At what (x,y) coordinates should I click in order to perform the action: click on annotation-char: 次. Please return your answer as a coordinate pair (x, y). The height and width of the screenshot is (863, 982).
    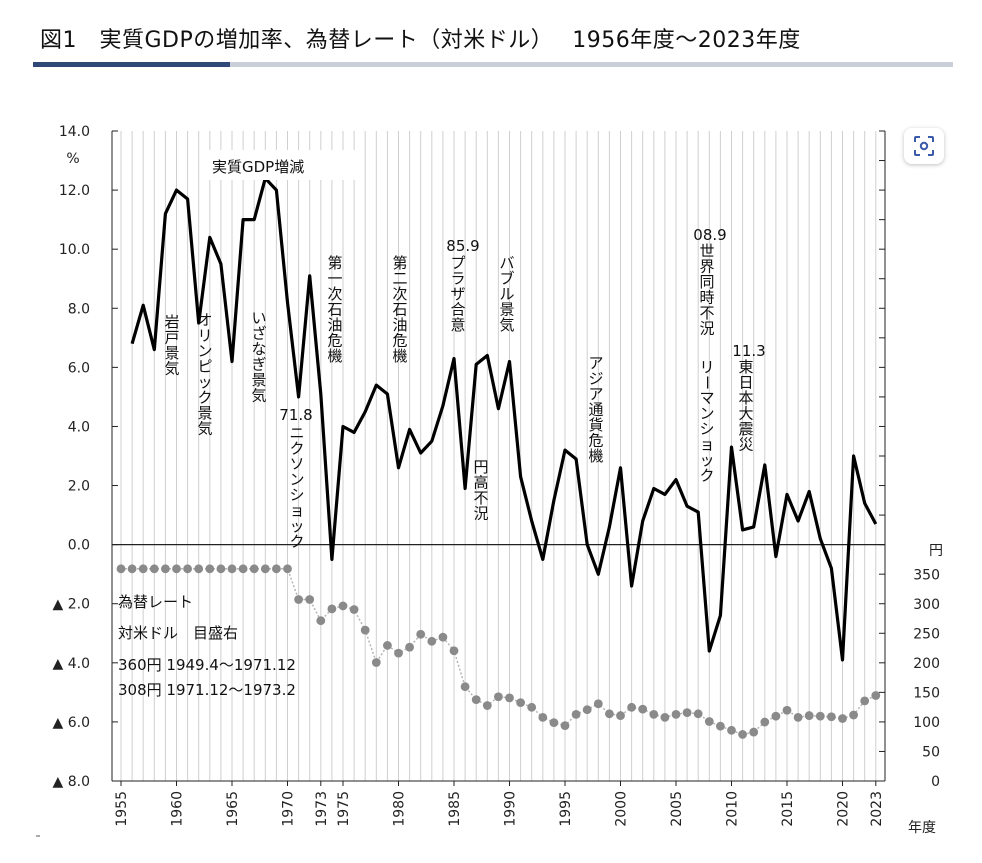
    Looking at the image, I should click on (334, 294).